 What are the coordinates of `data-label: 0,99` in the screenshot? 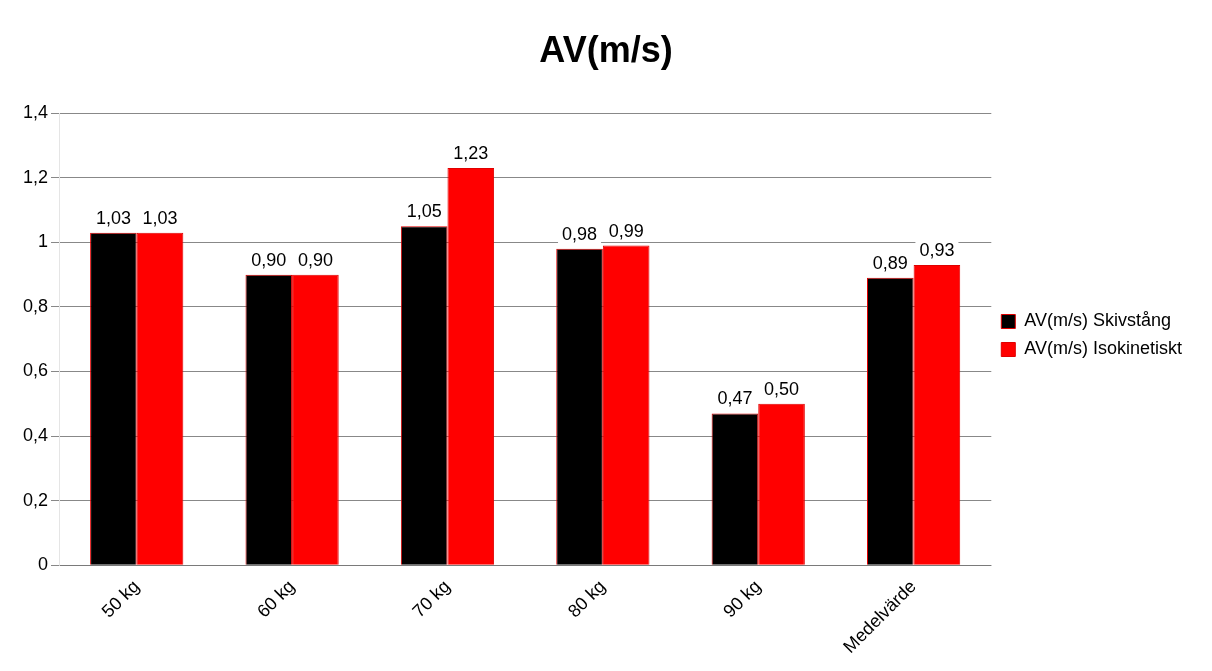 It's located at (626, 230).